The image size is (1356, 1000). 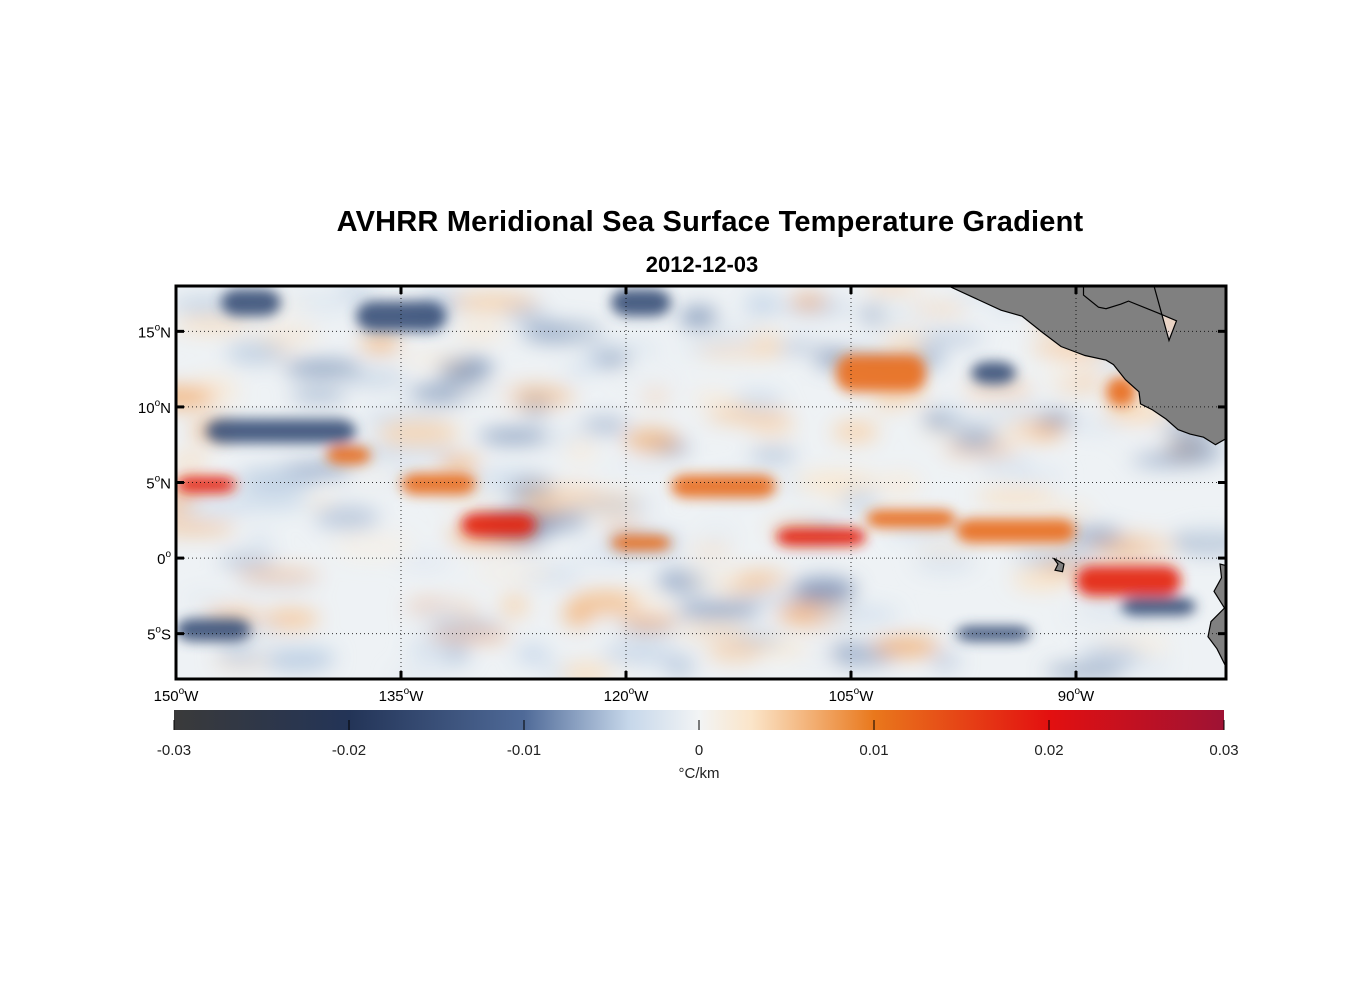 What do you see at coordinates (702, 264) in the screenshot?
I see `map-subtitle: 2012-12-03` at bounding box center [702, 264].